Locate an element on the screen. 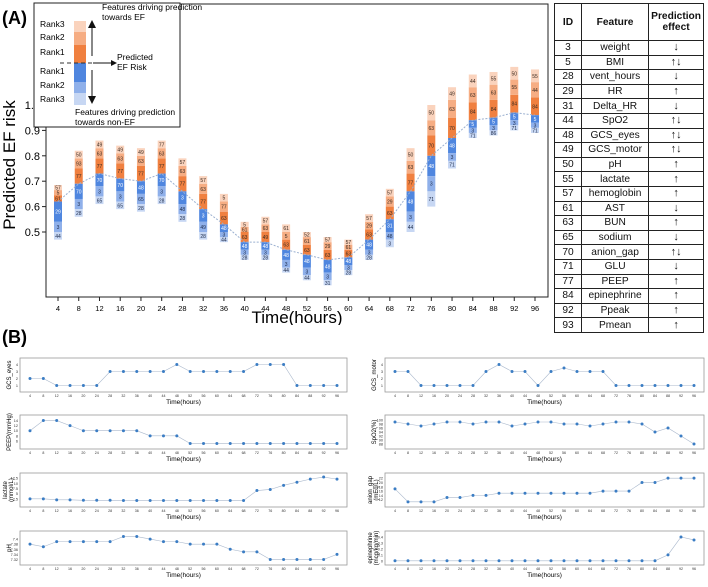 This screenshot has height=587, width=708. x-axis-label: Time(hours) is located at coordinates (297, 316).